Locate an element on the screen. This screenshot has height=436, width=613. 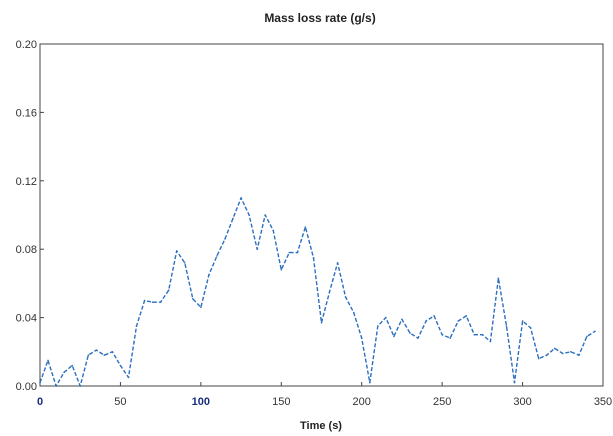
x-axis: 0 50 100 150 200 250 300 350 is located at coordinates (324, 395).